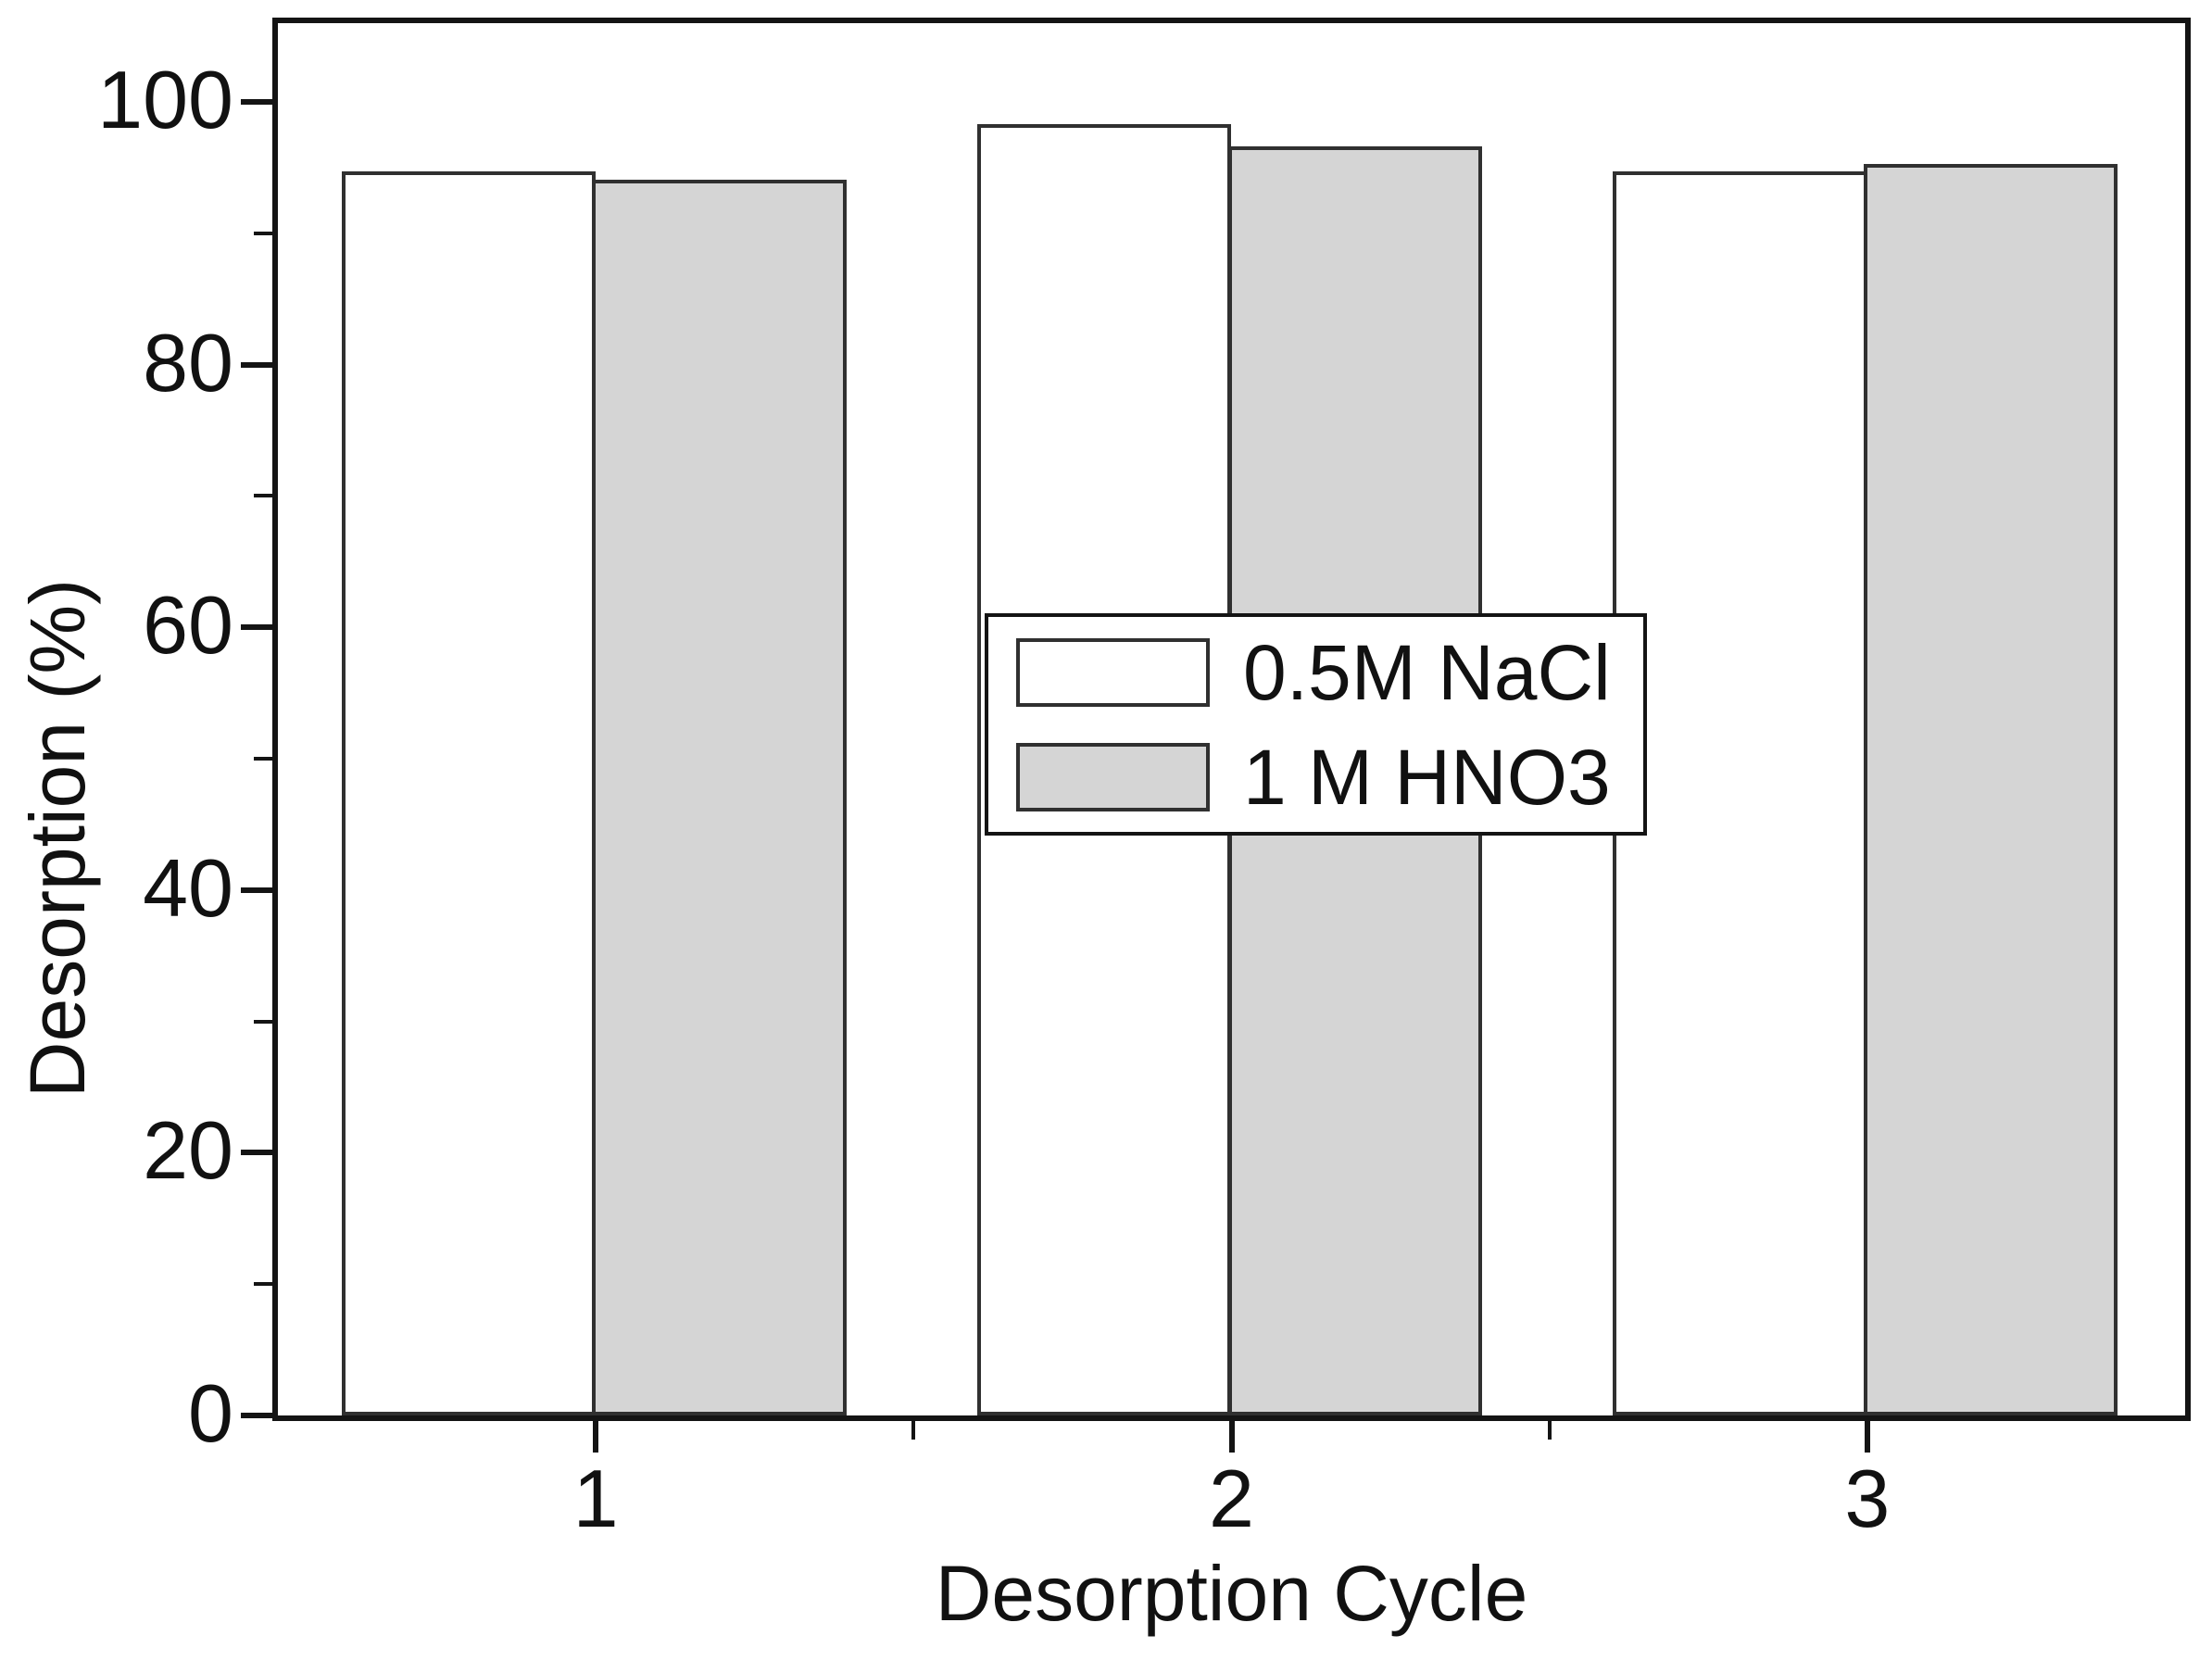  What do you see at coordinates (188, 363) in the screenshot?
I see `y-tick-label-80: 80` at bounding box center [188, 363].